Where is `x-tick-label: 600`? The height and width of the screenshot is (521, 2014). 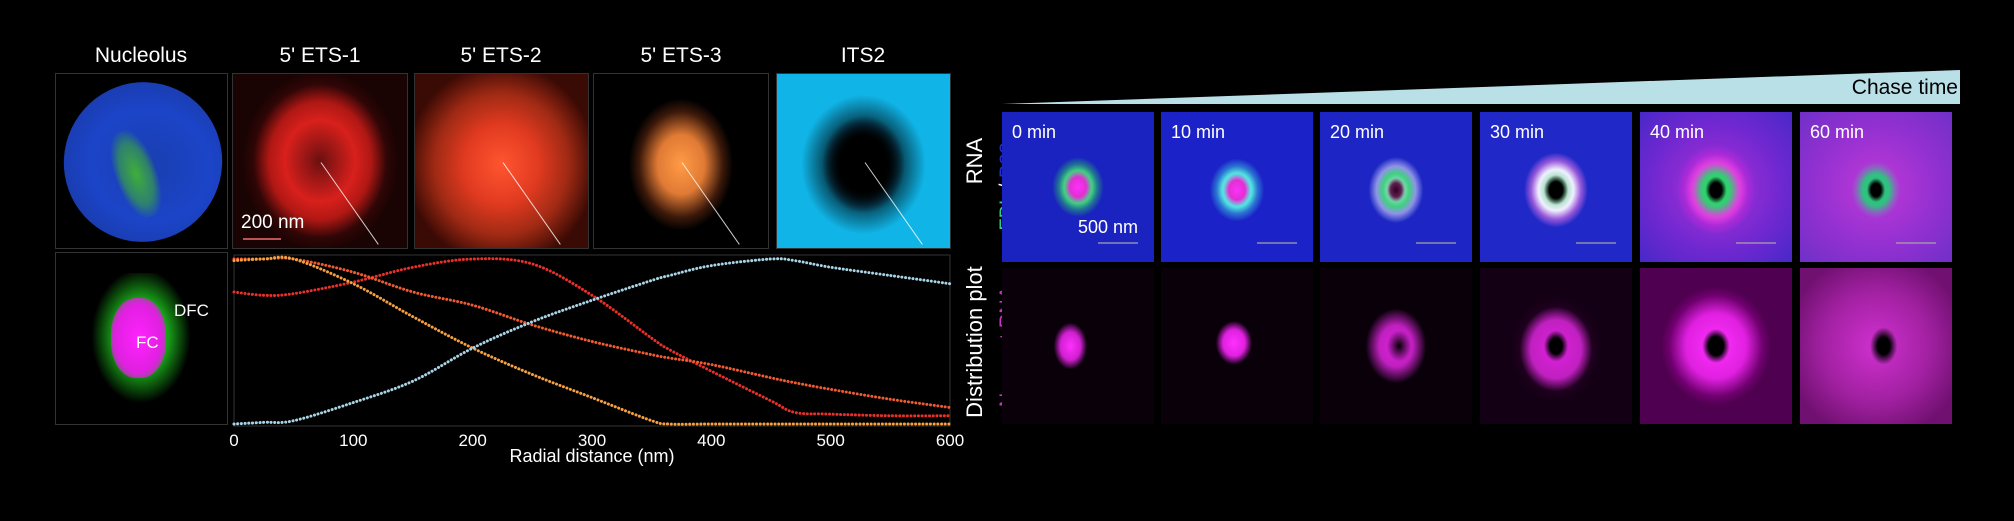 x-tick-label: 600 is located at coordinates (950, 440).